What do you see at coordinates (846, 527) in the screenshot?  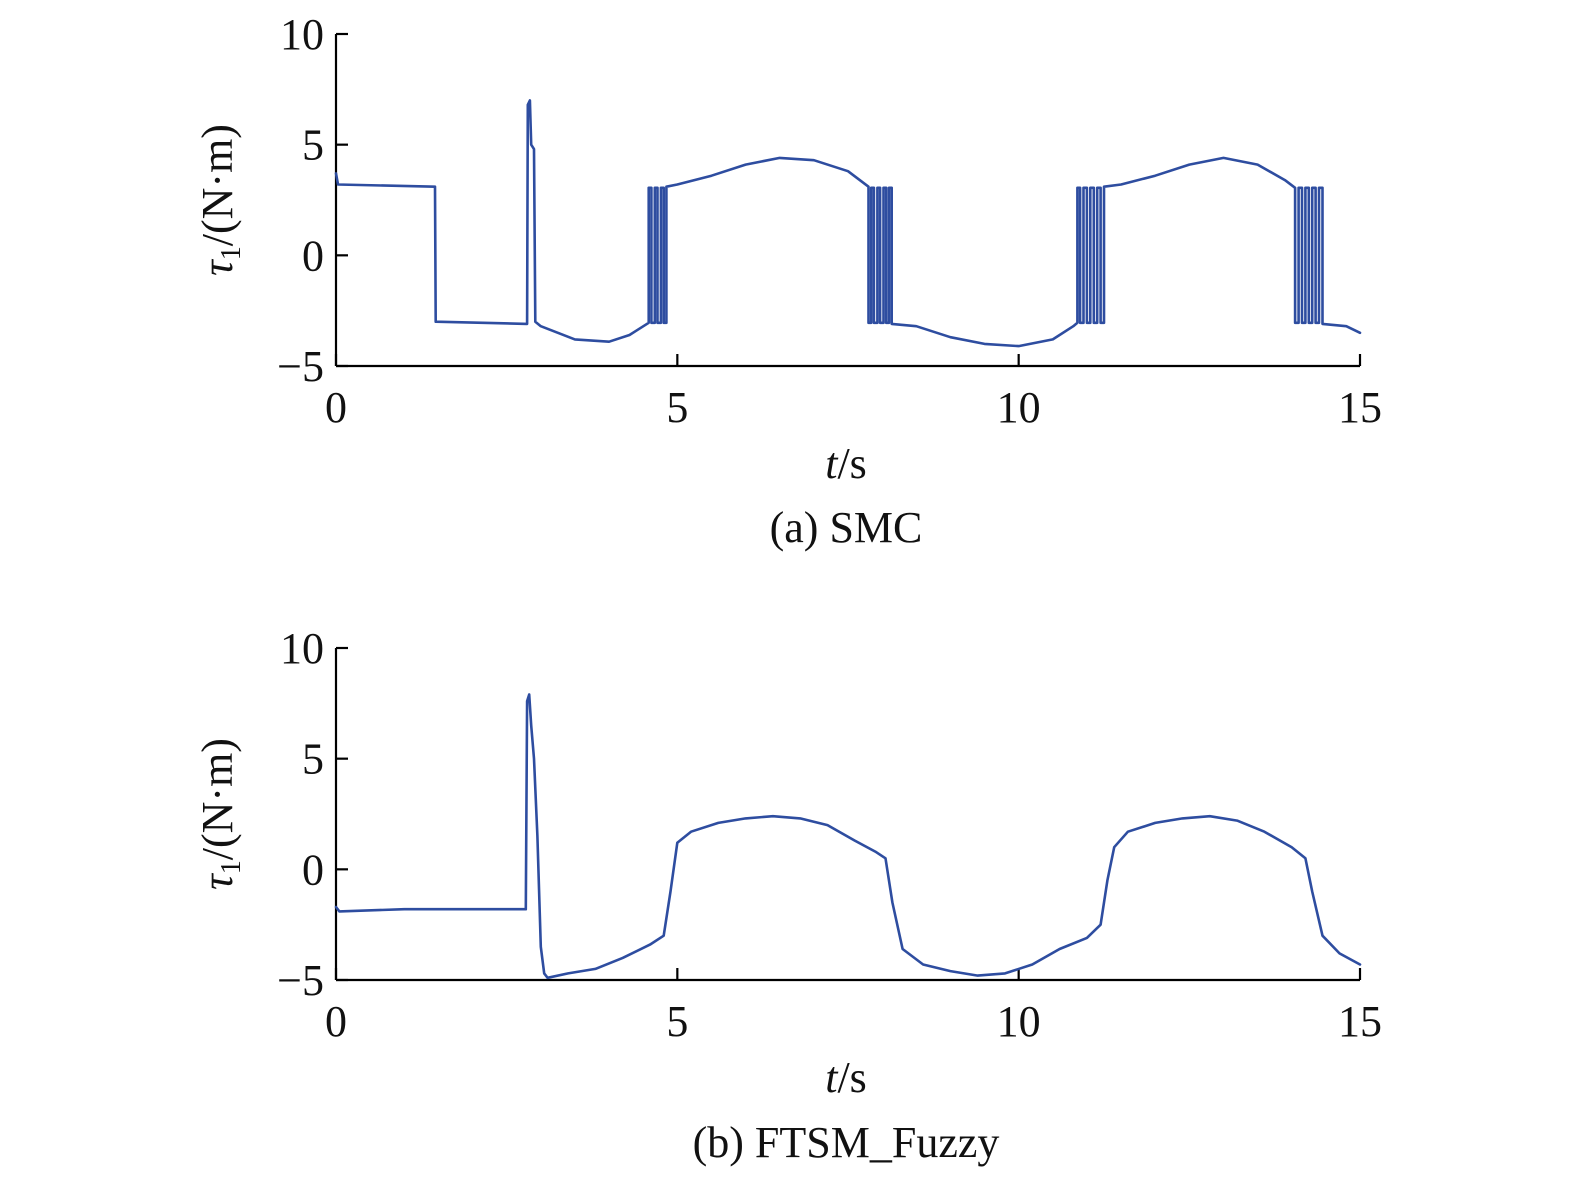 I see `panel-caption: (a) SMC` at bounding box center [846, 527].